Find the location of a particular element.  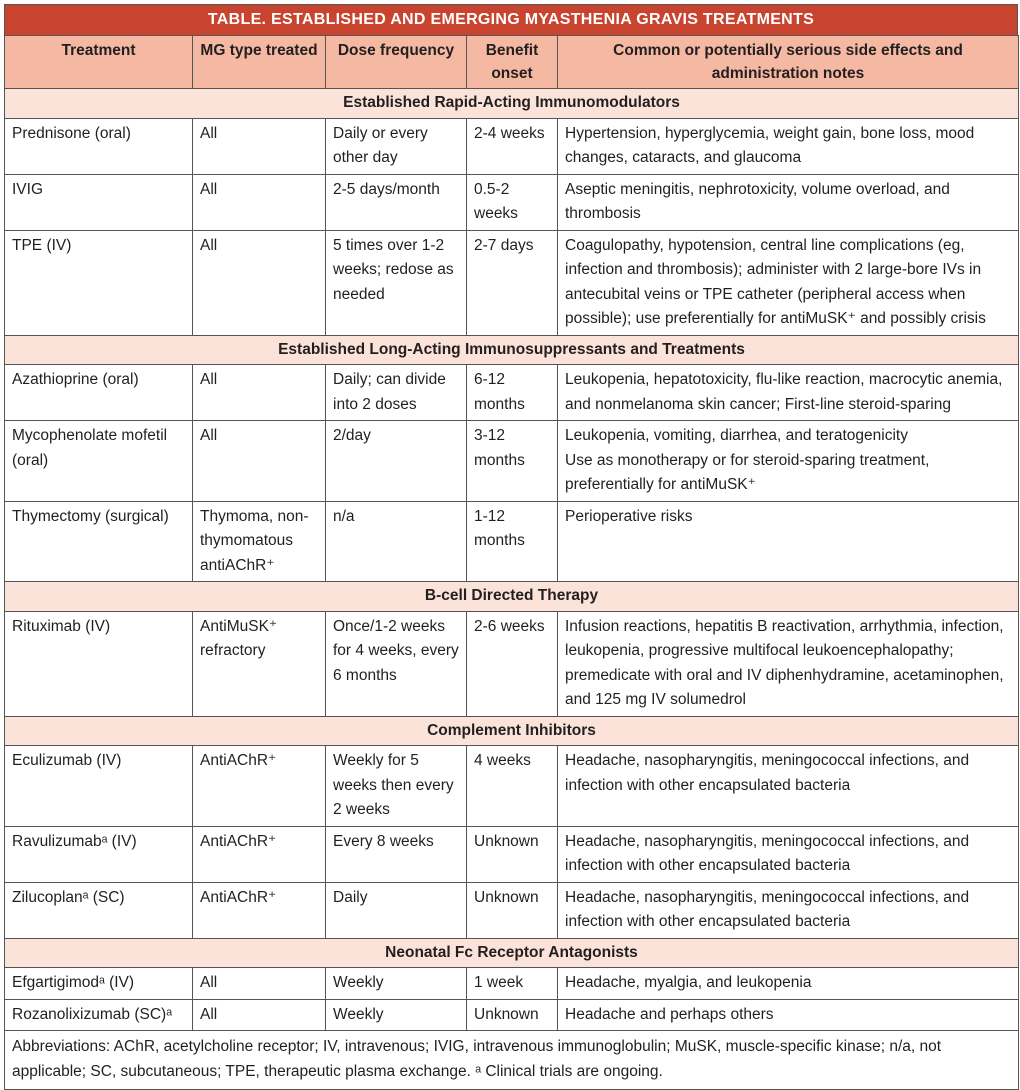

cell: Rituximab (IV) is located at coordinates (98, 663).